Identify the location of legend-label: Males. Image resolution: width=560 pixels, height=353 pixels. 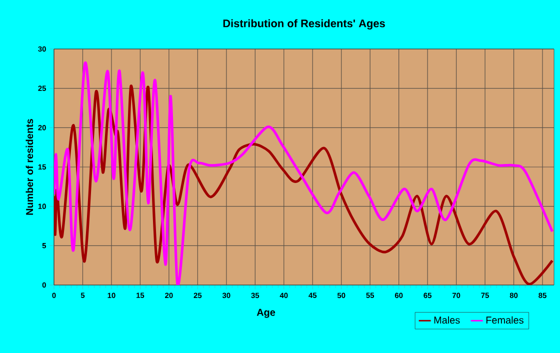
(447, 320).